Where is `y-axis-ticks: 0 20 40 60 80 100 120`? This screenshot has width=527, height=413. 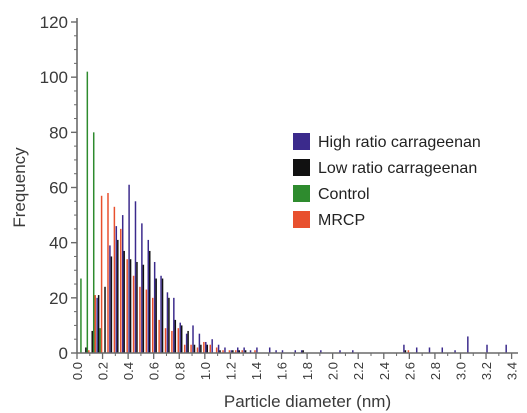 y-axis-ticks: 0 20 40 60 80 100 120 is located at coordinates (58, 188).